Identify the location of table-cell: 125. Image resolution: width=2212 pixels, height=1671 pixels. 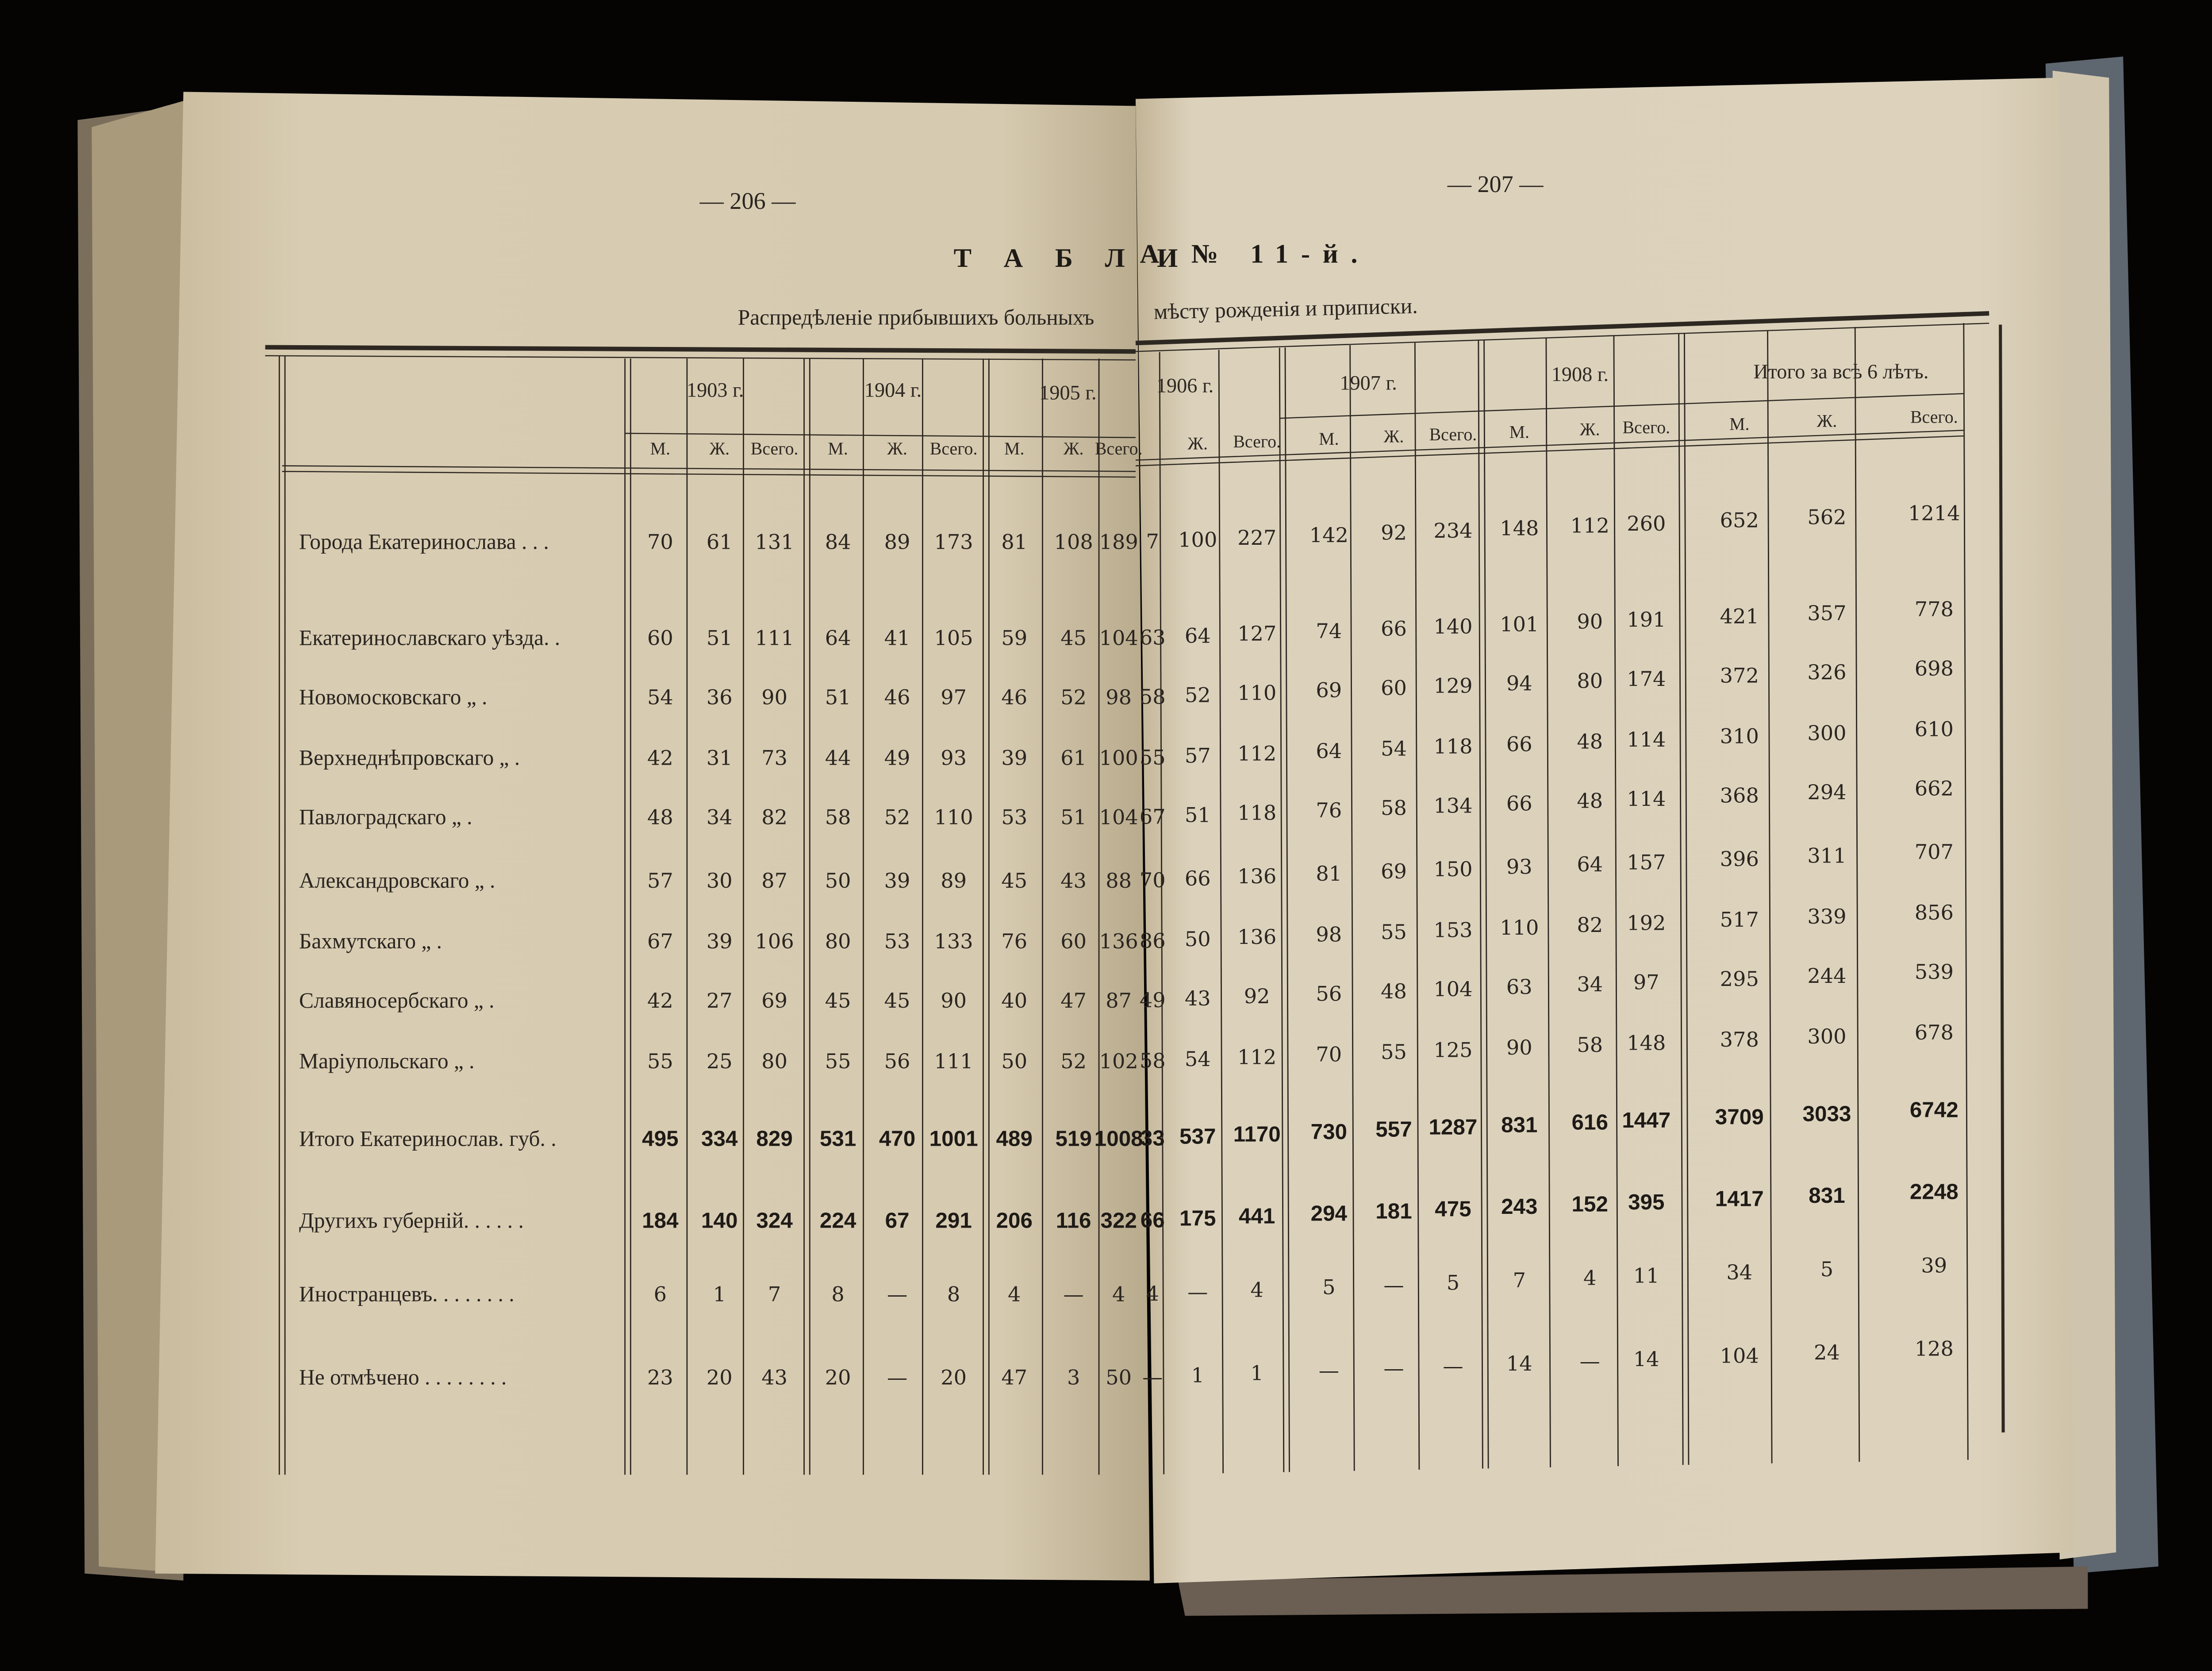
(1452, 1050).